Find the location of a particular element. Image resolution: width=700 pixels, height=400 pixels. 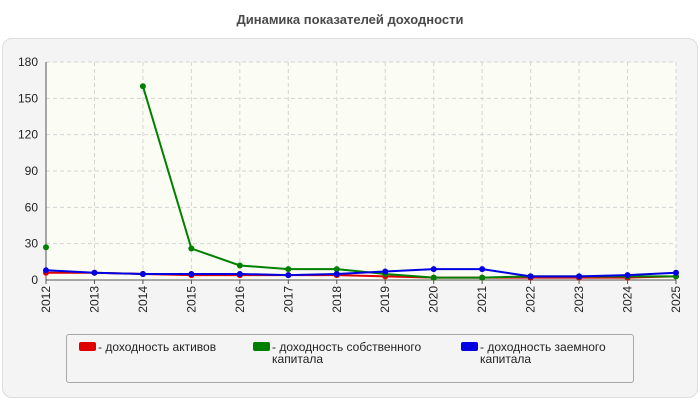

x-tick-label: 2017 is located at coordinates (288, 299).